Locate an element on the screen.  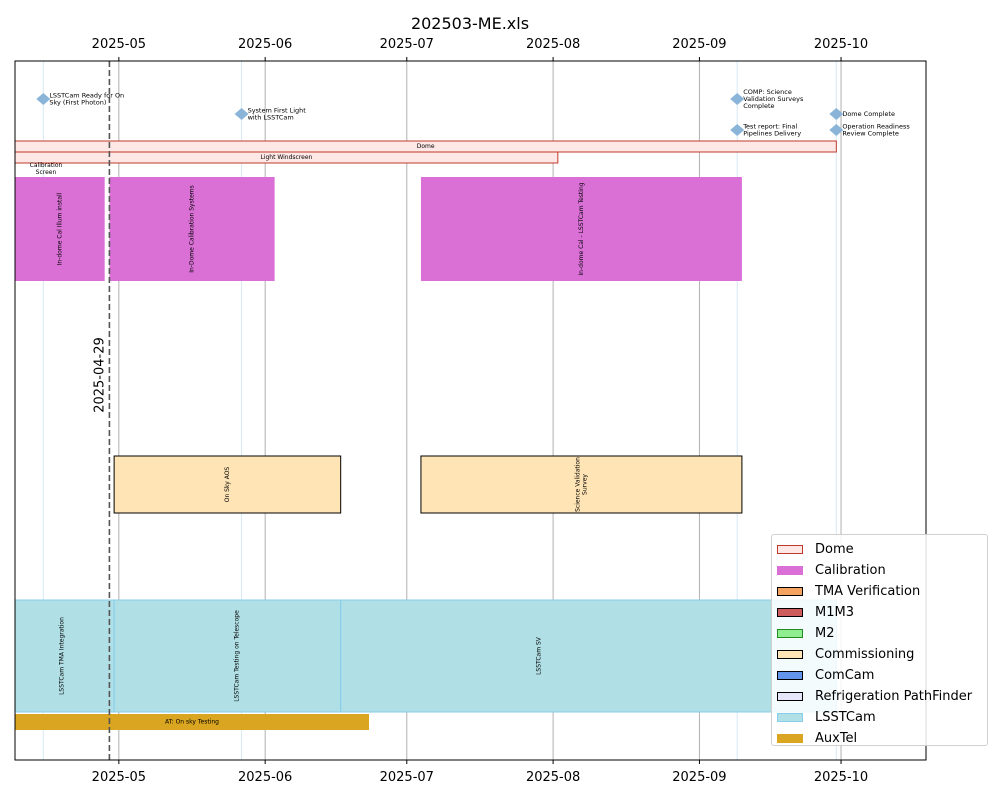
top-tick-label: 2025-06 is located at coordinates (265, 44).